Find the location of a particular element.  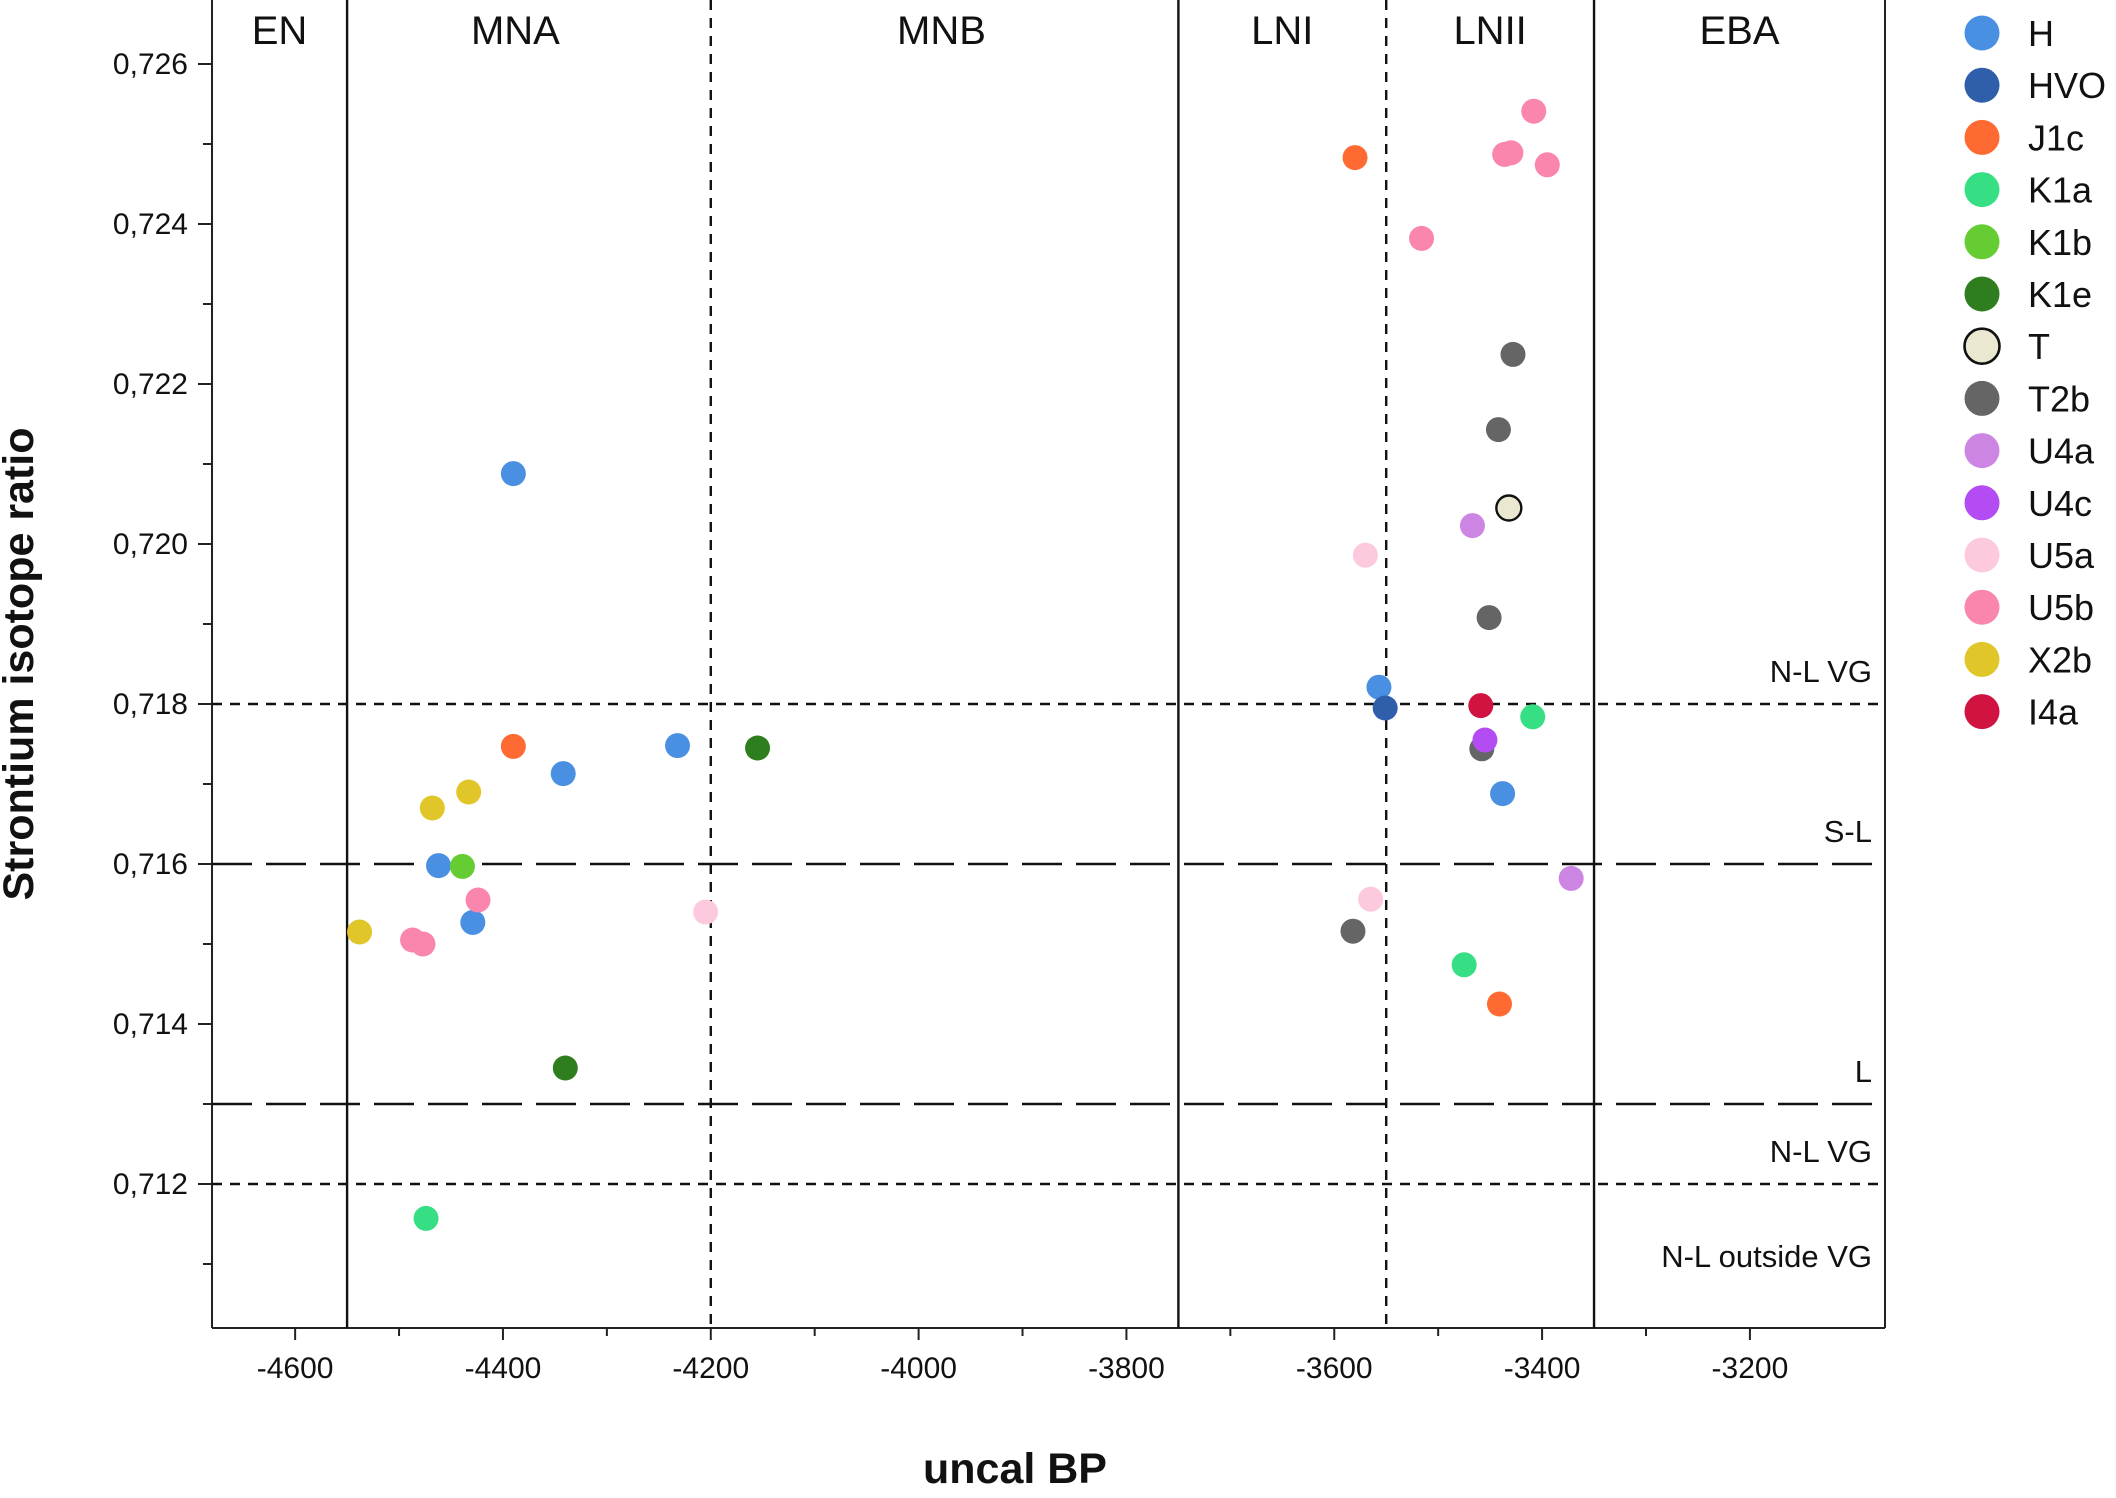

legend-label: T is located at coordinates (2039, 346).